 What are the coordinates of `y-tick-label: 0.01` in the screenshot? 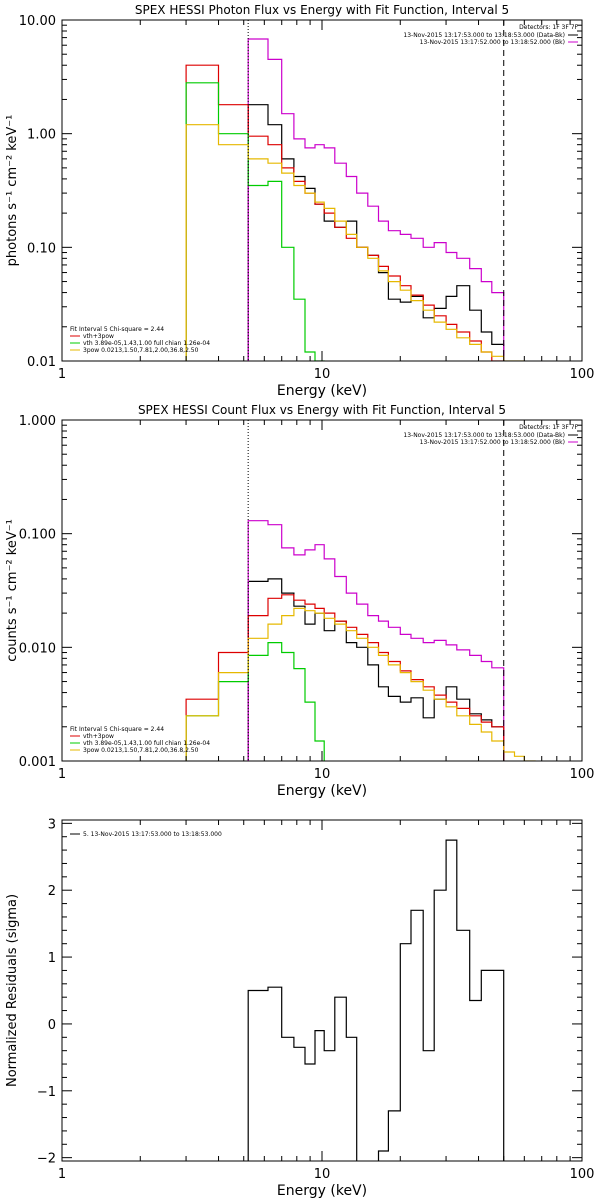 It's located at (41, 362).